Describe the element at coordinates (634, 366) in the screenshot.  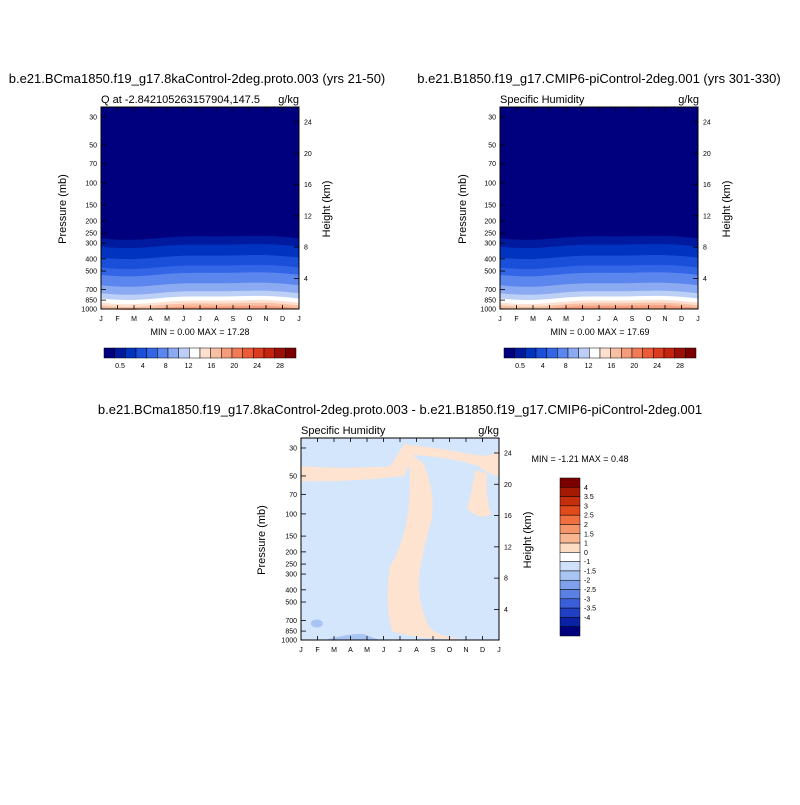
I see `colorbar-label: 20` at that location.